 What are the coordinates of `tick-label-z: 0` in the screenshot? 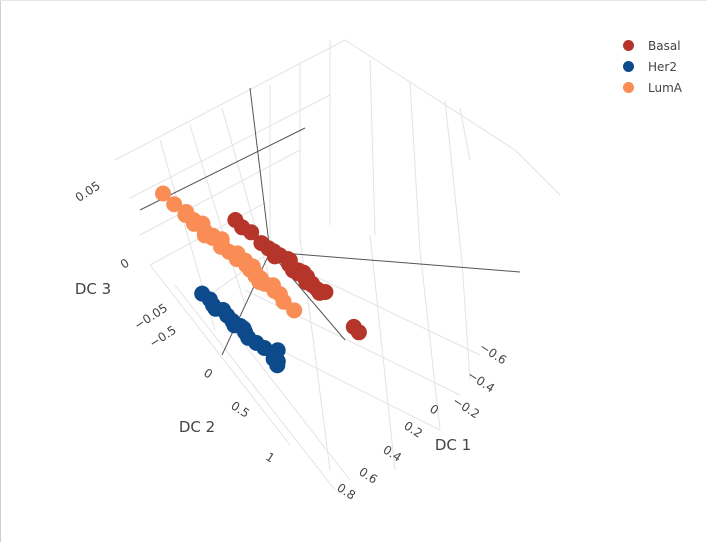 It's located at (125, 264).